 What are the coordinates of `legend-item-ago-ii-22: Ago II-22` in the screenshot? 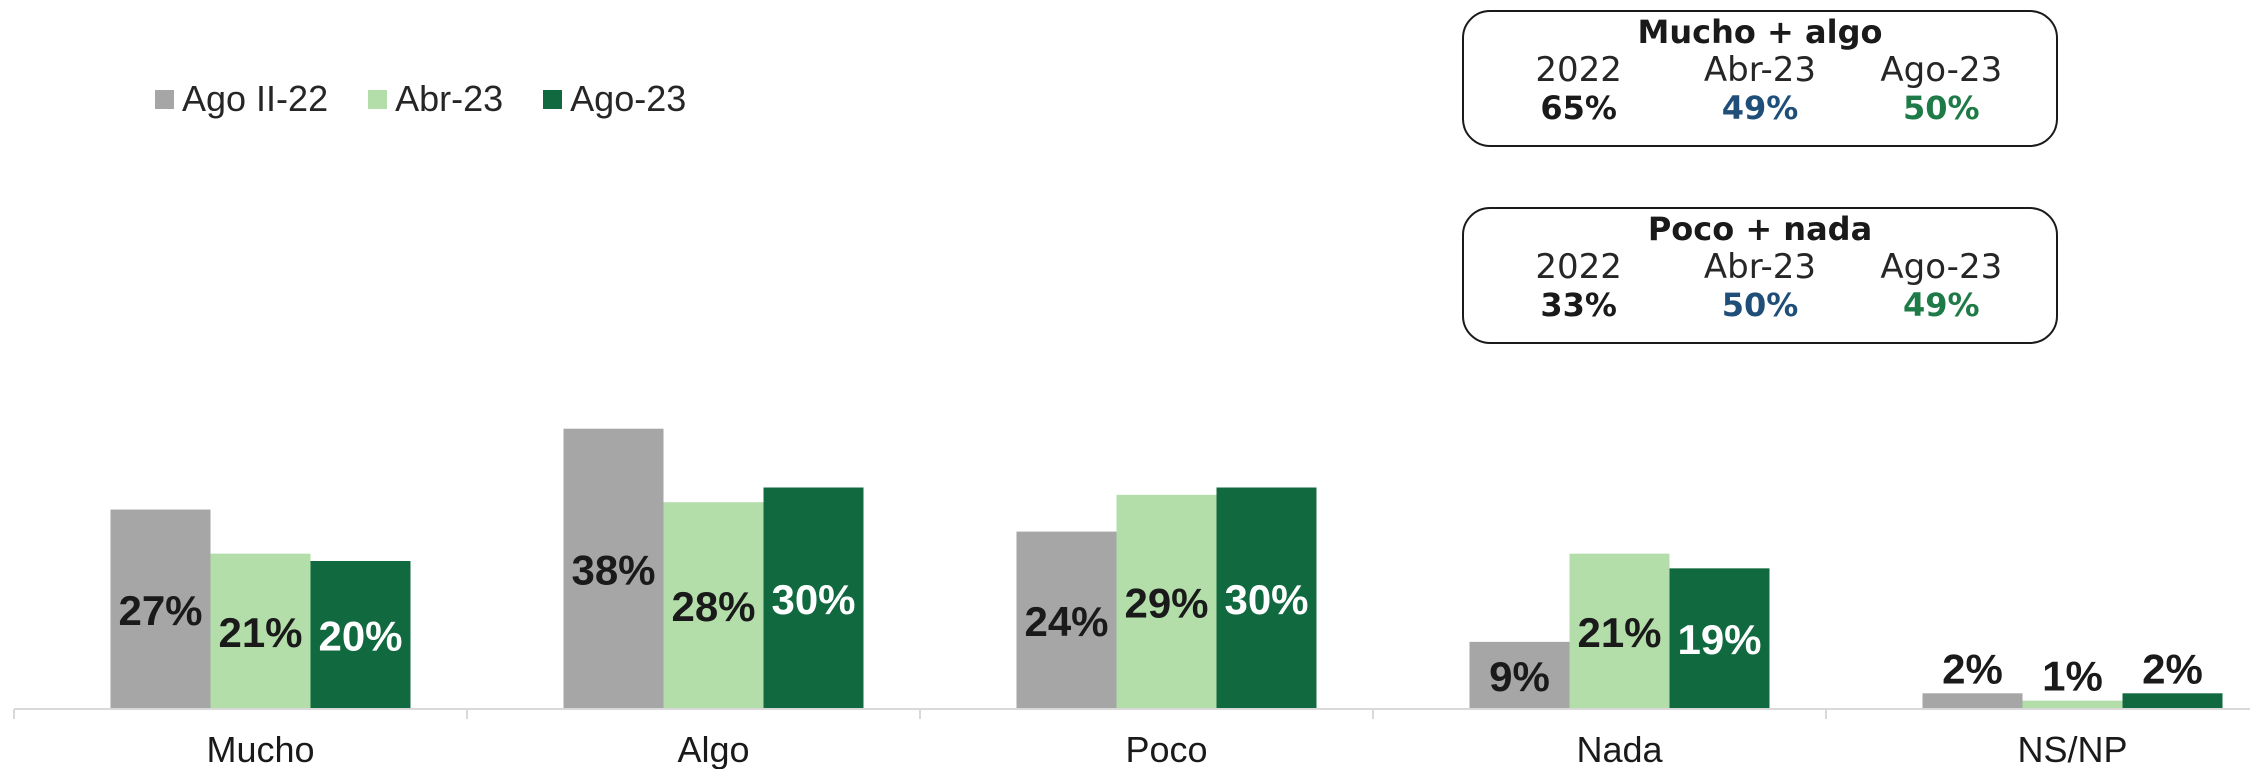 It's located at (241, 99).